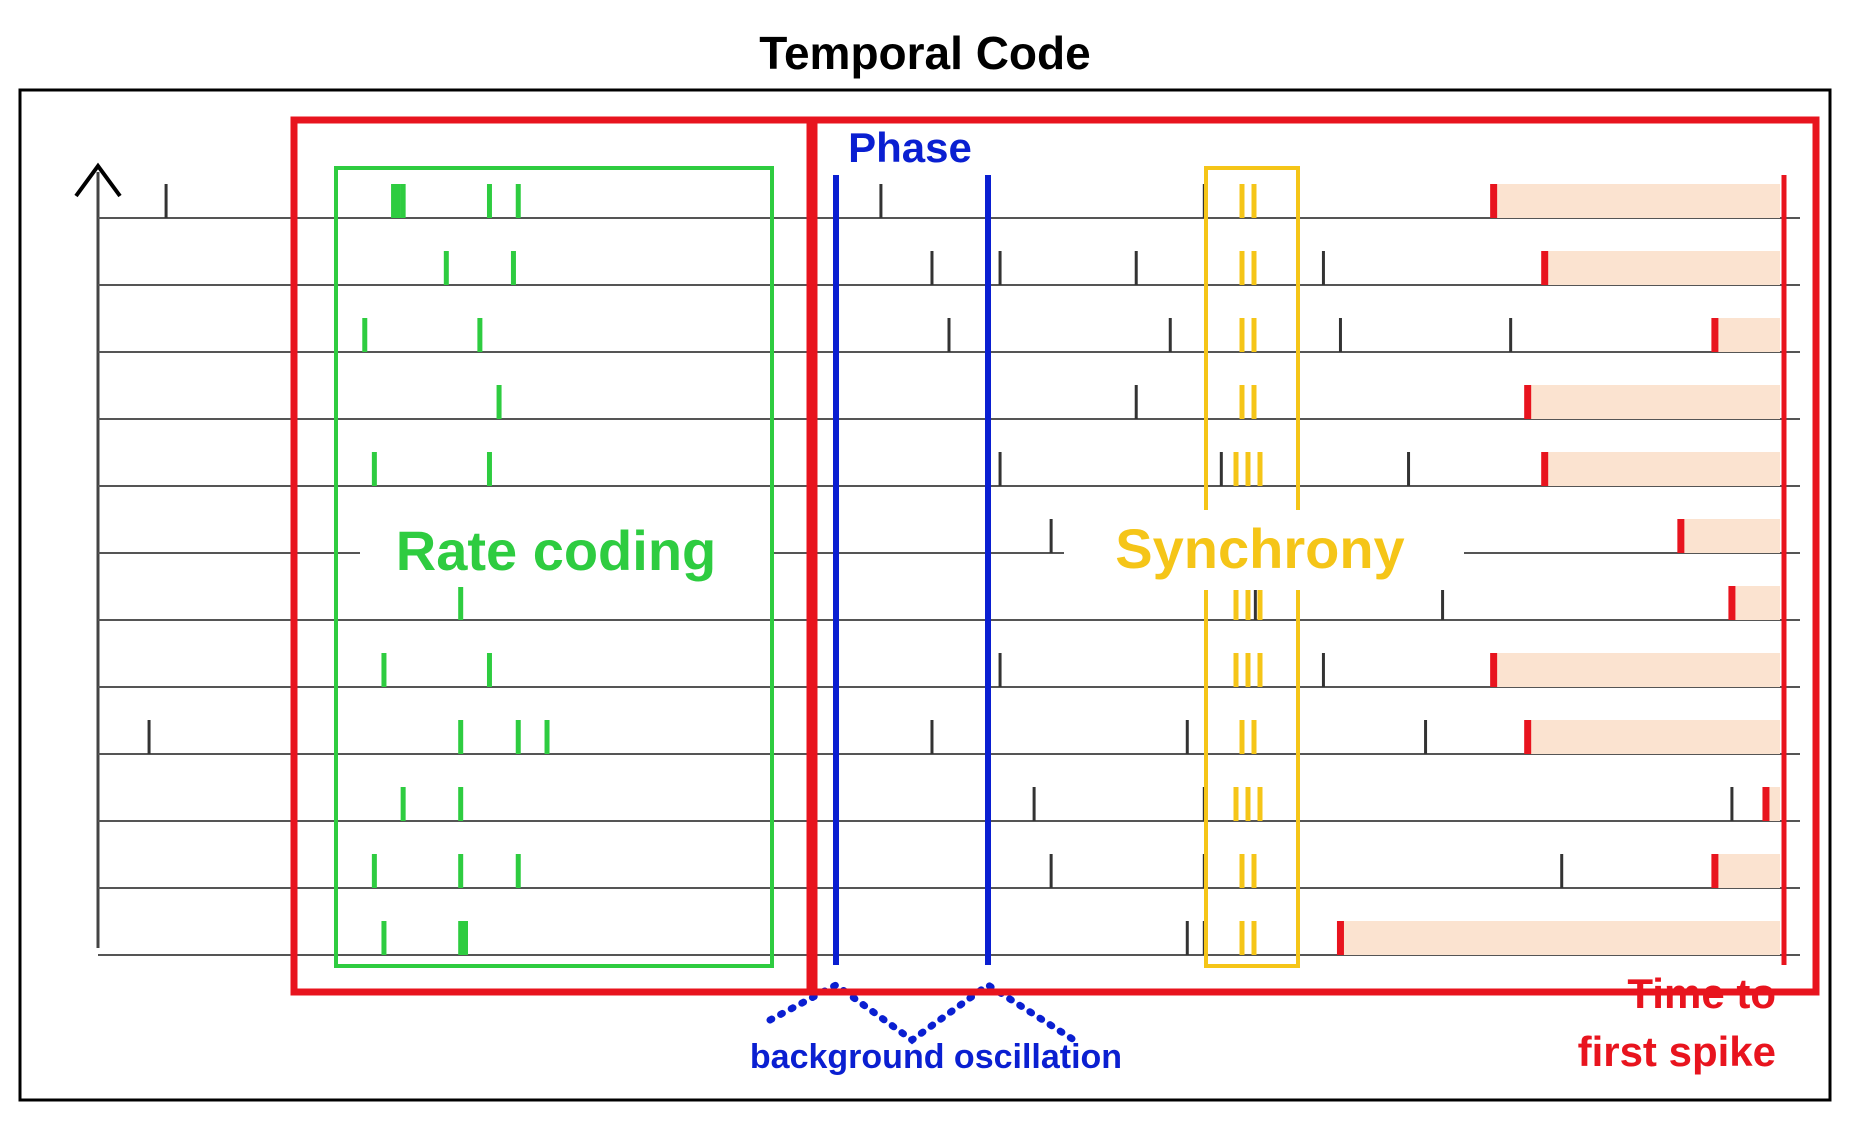 This screenshot has width=1850, height=1124. What do you see at coordinates (1259, 548) in the screenshot?
I see `synchrony-label: Synchrony` at bounding box center [1259, 548].